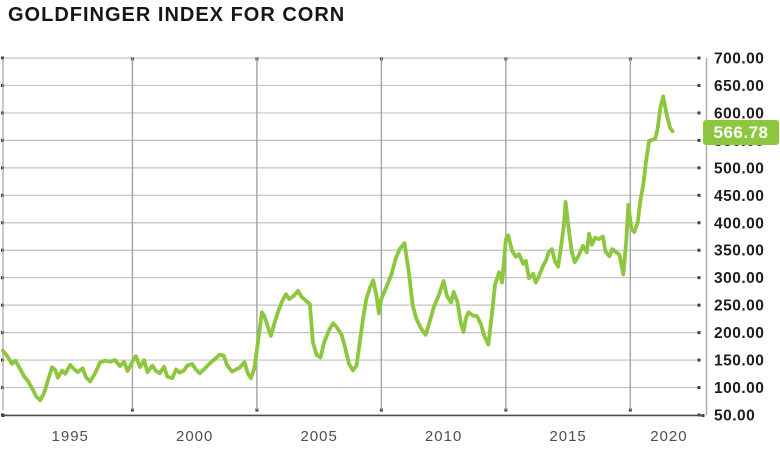 This screenshot has width=780, height=451. I want to click on svg-text: 2000, so click(194, 436).